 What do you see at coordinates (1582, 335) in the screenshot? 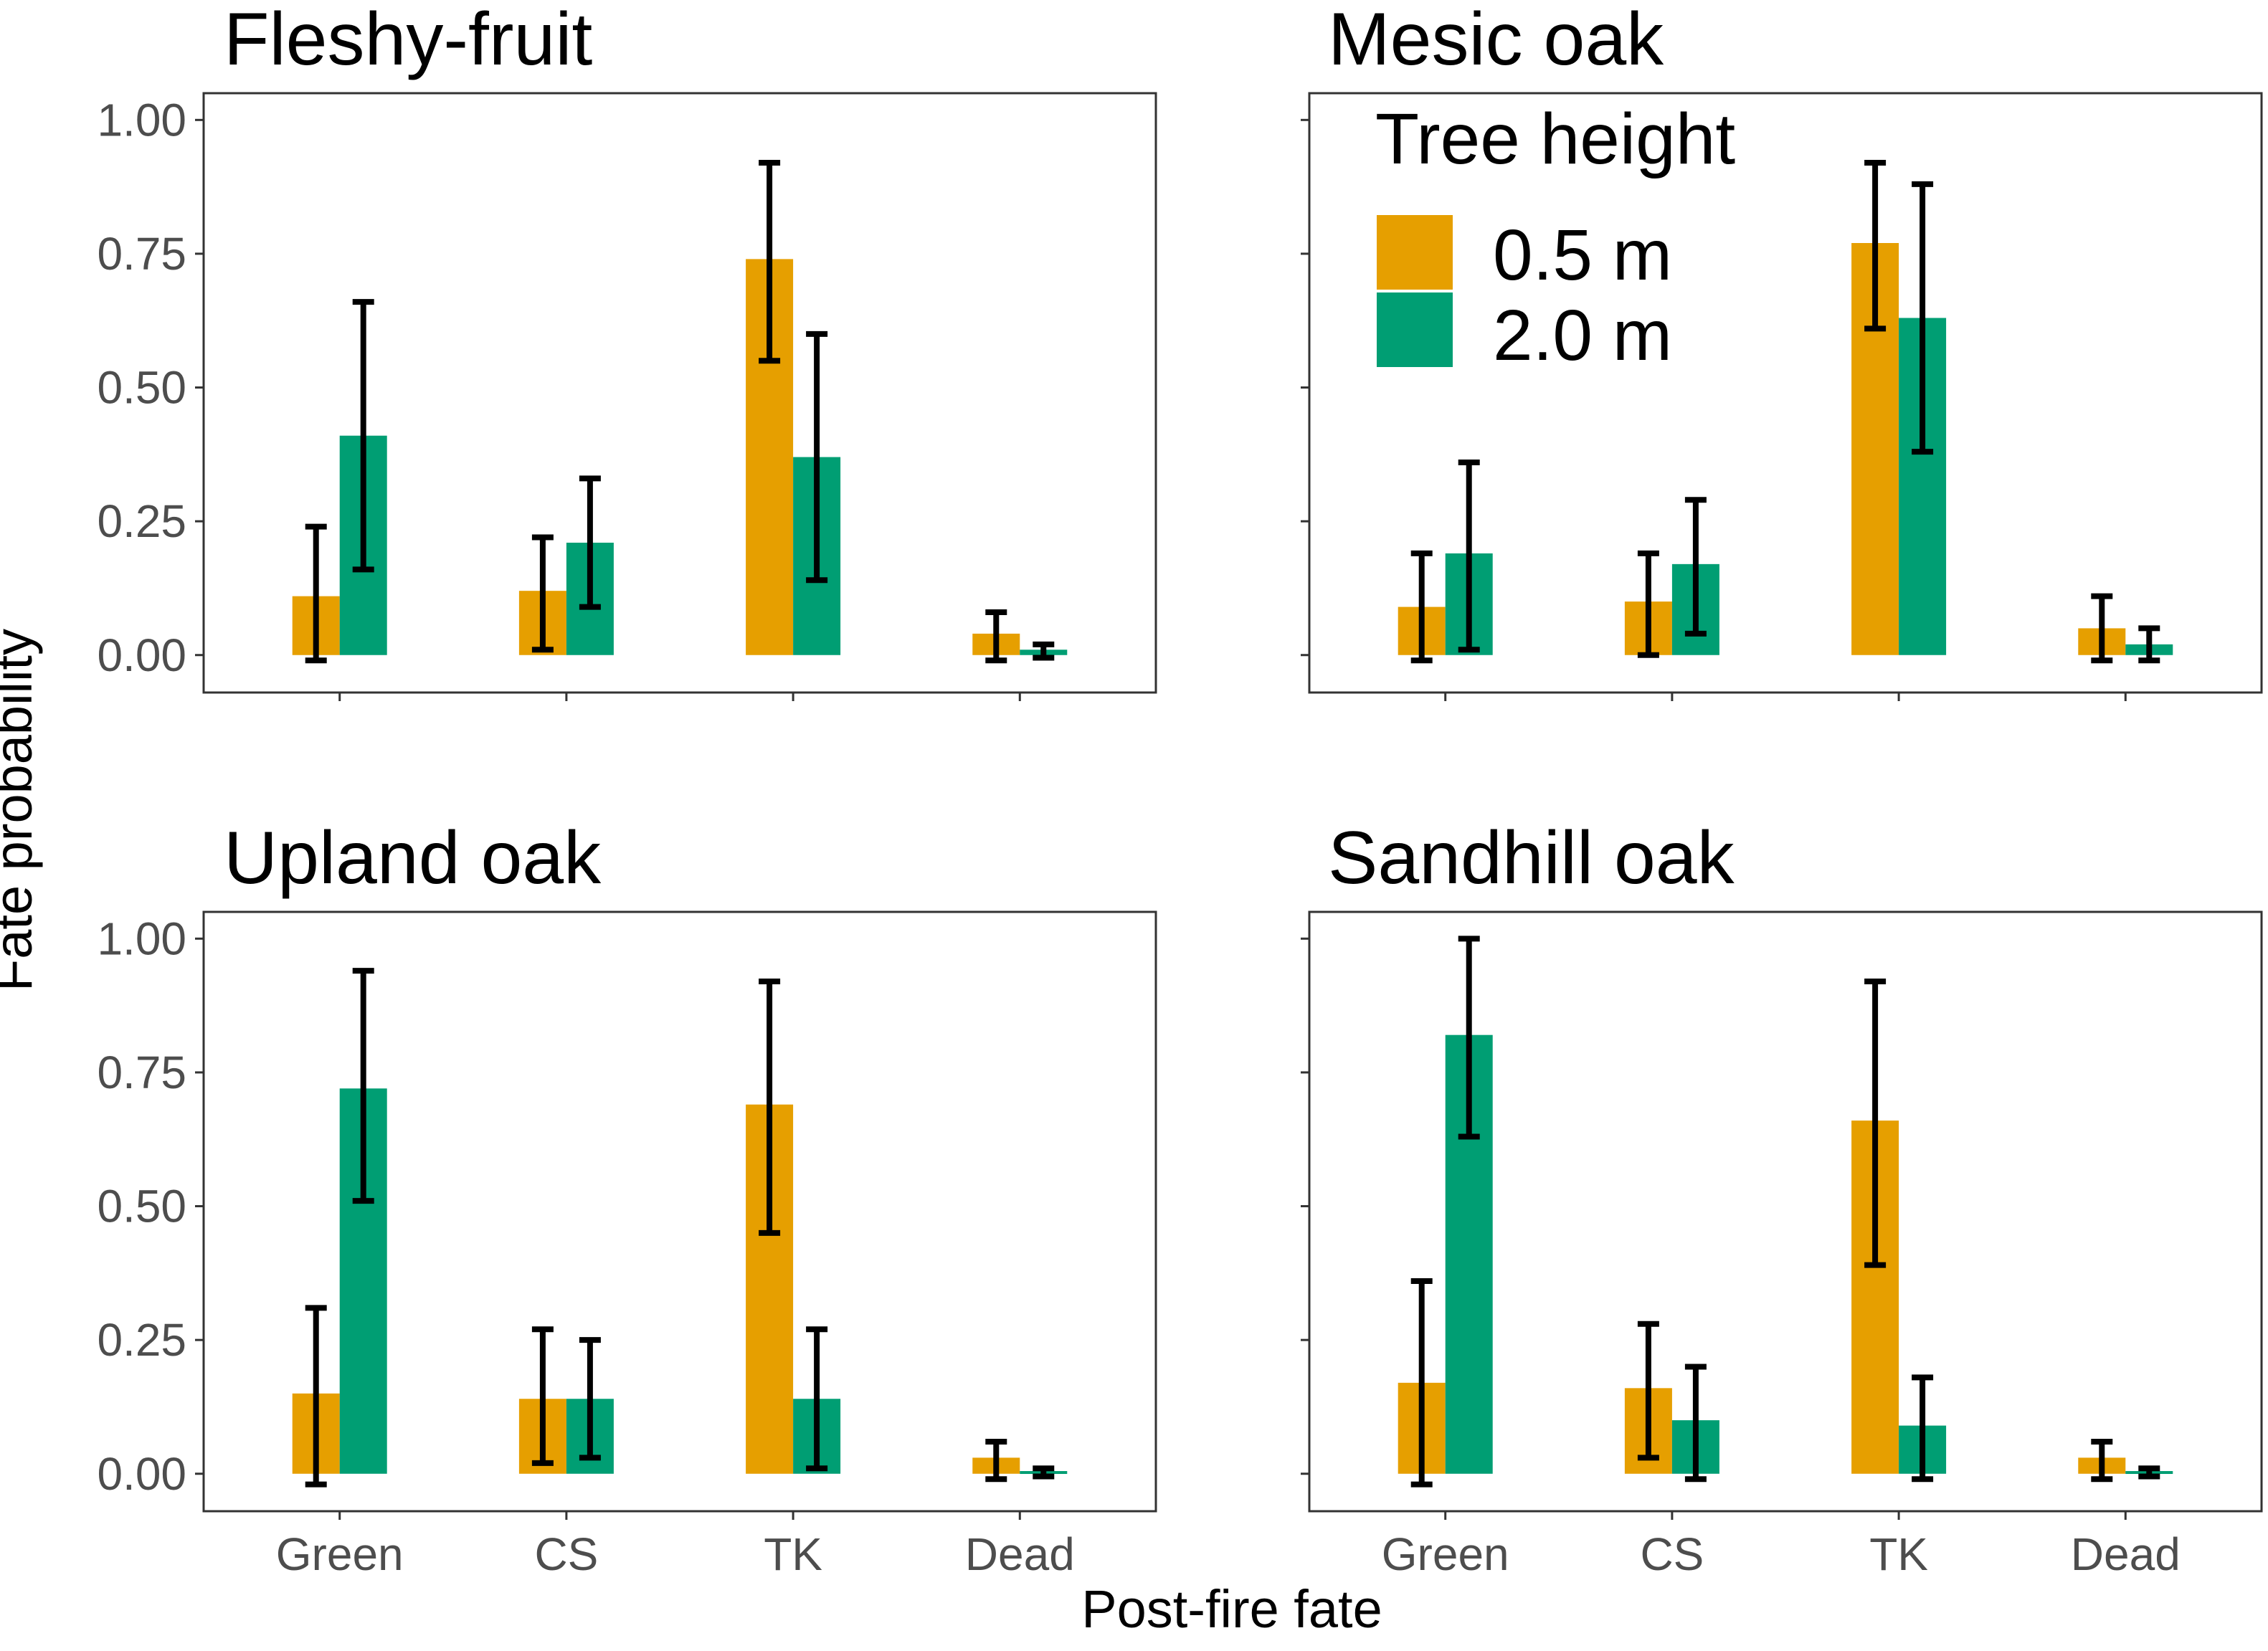
I see `legend-label-2-0m: 2.0 m` at bounding box center [1582, 335].